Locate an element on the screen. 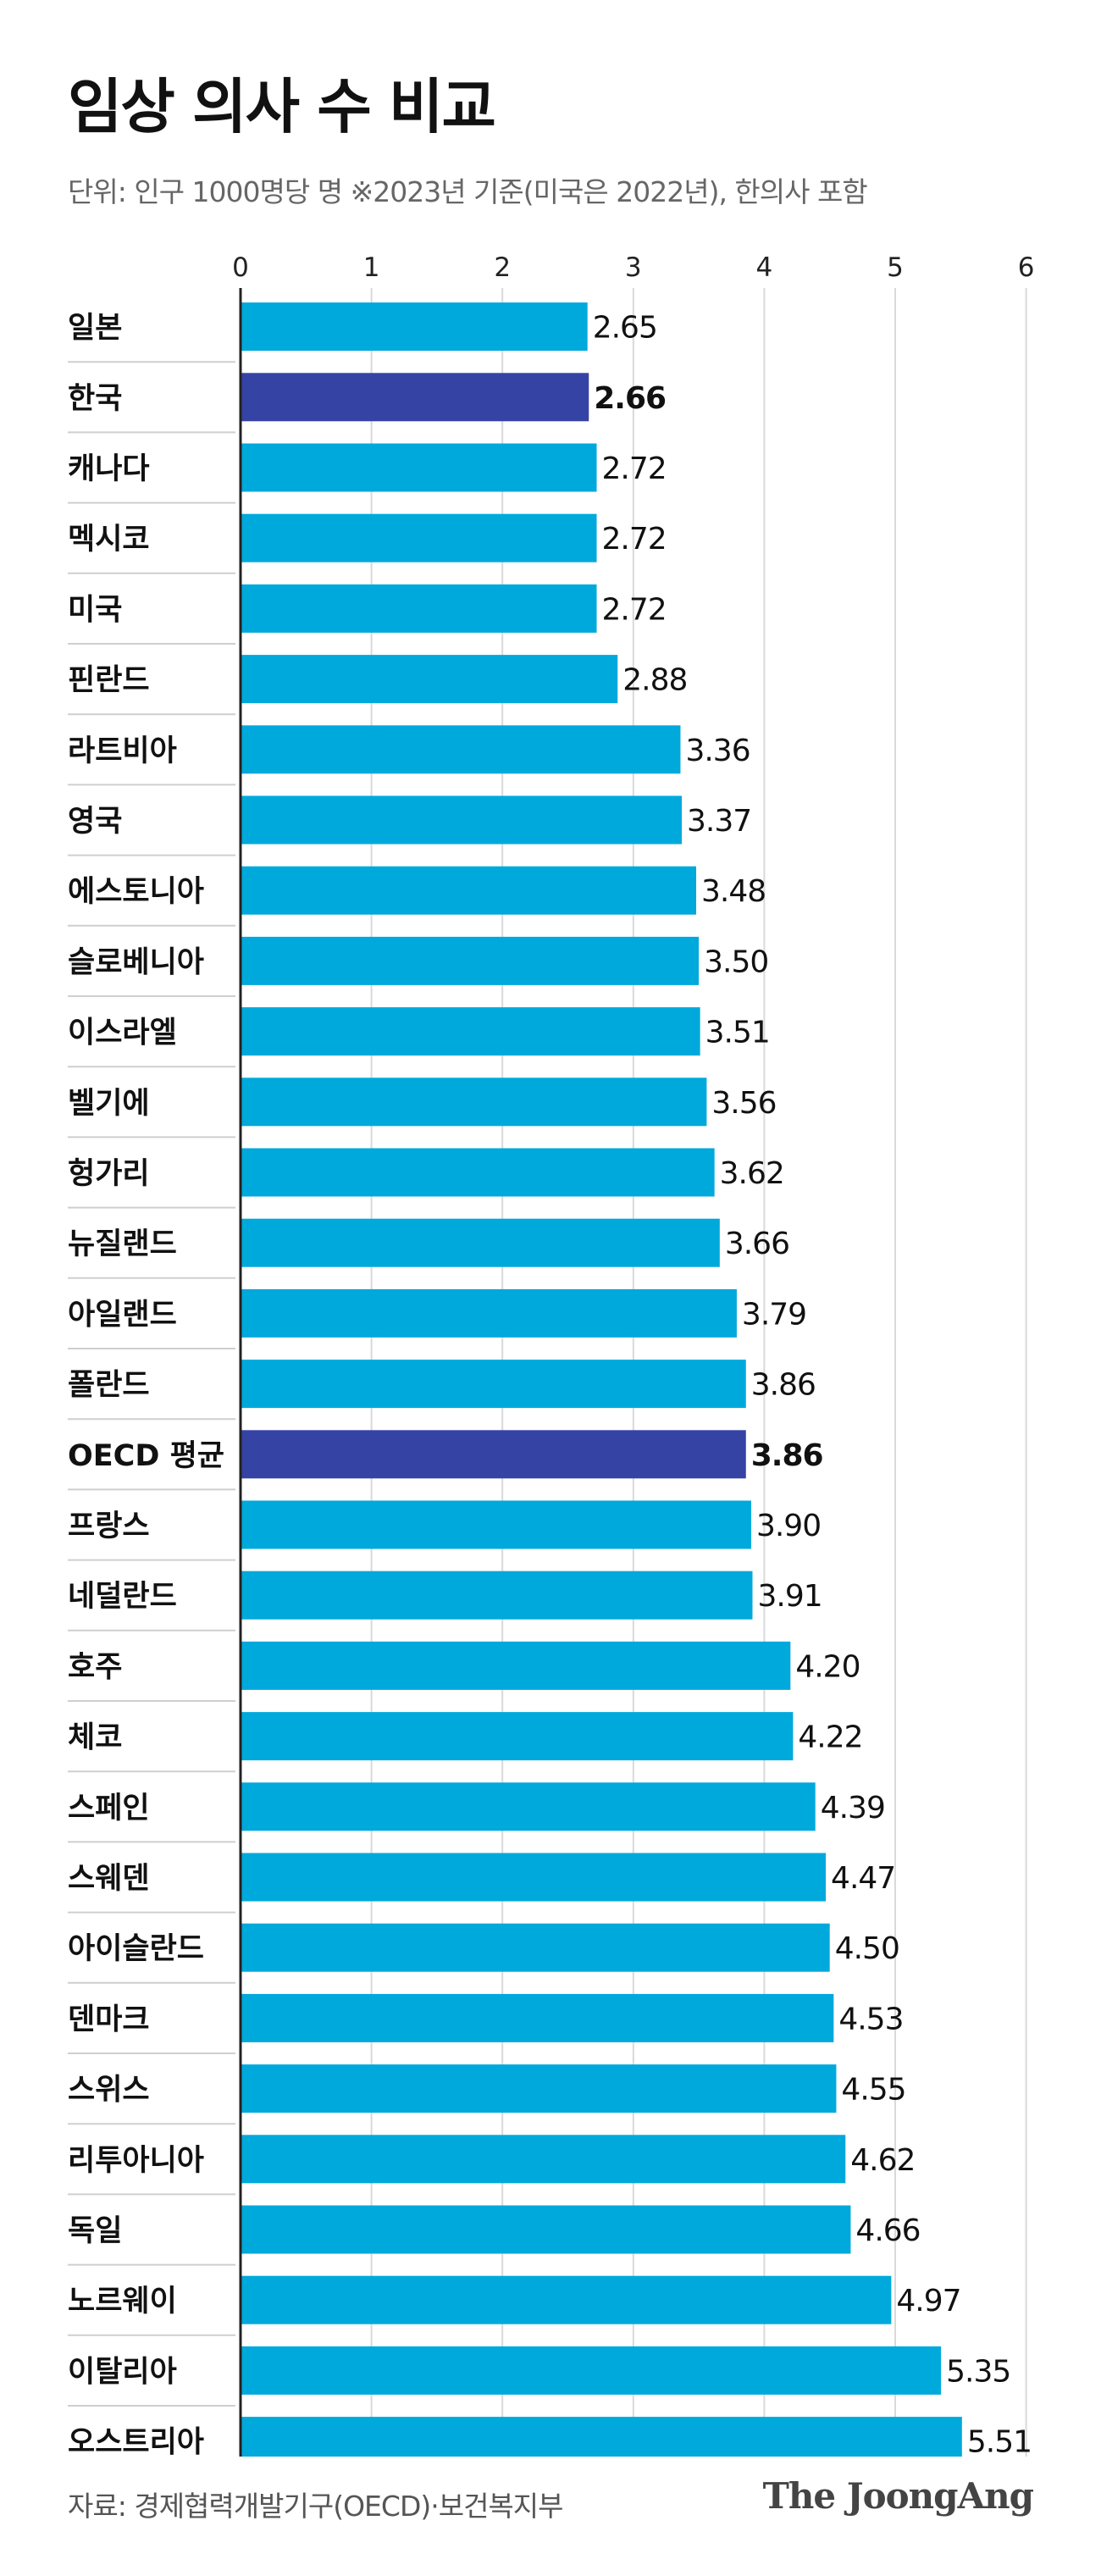 This screenshot has width=1101, height=2576. source-note: 자료: 경제협력개발기구(OECD)·보건복지부 is located at coordinates (316, 2506).